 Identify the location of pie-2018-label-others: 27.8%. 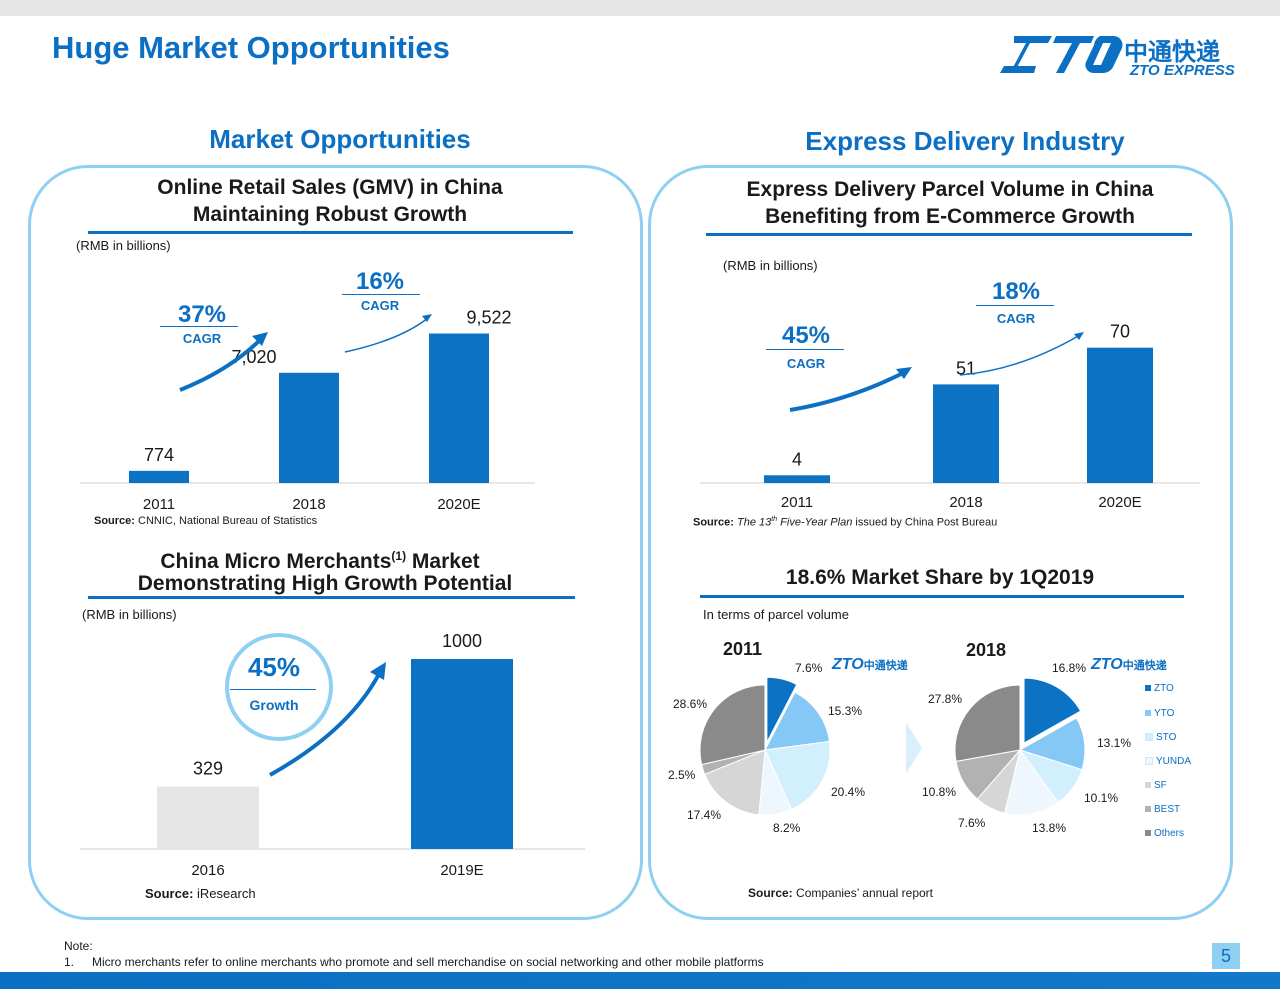
(945, 699).